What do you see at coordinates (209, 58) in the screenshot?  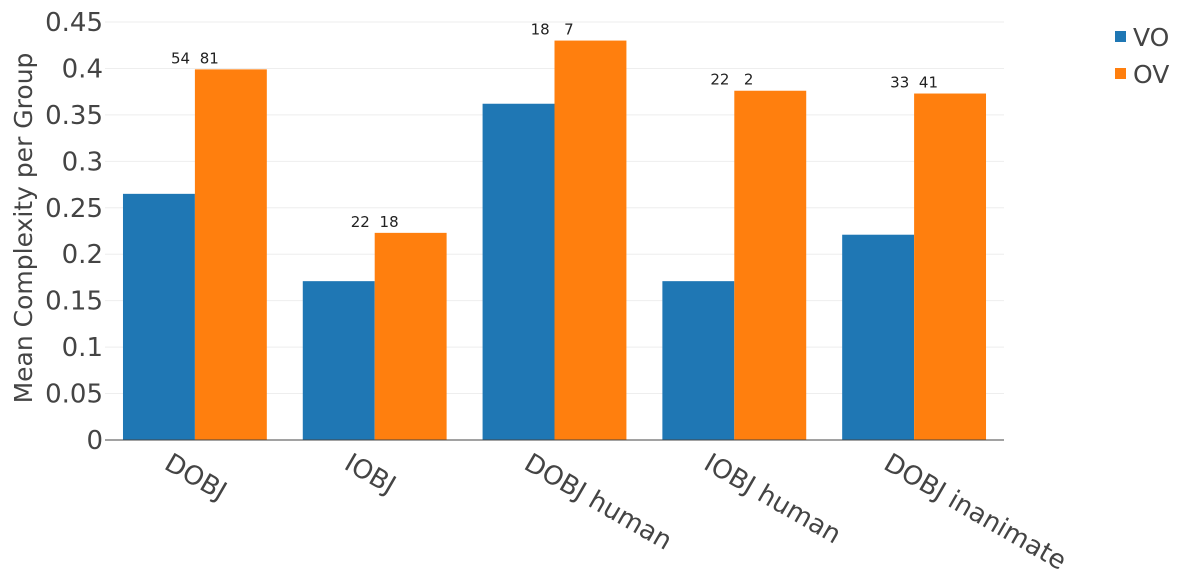 I see `count-label: 81` at bounding box center [209, 58].